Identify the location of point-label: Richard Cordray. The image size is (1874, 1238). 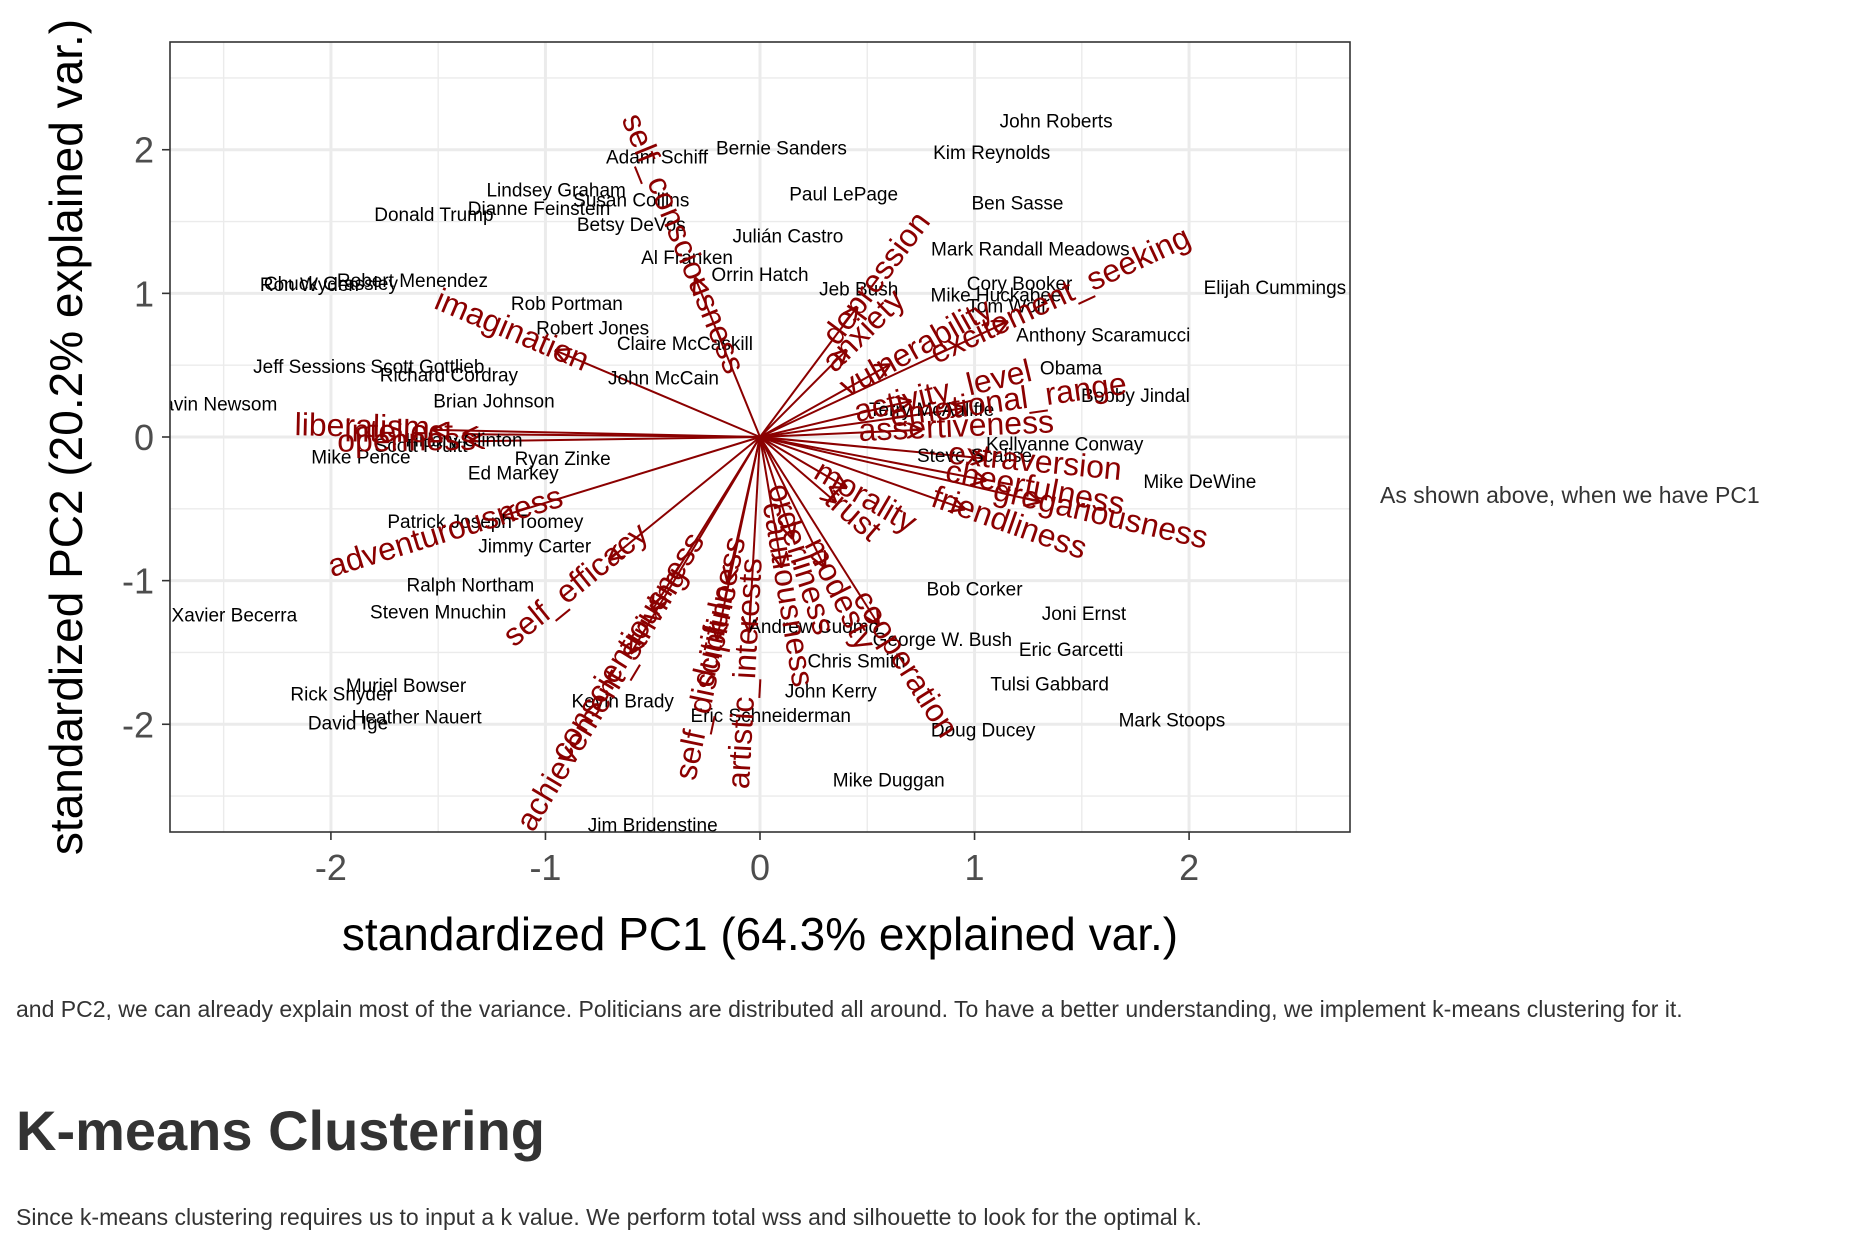
(449, 376).